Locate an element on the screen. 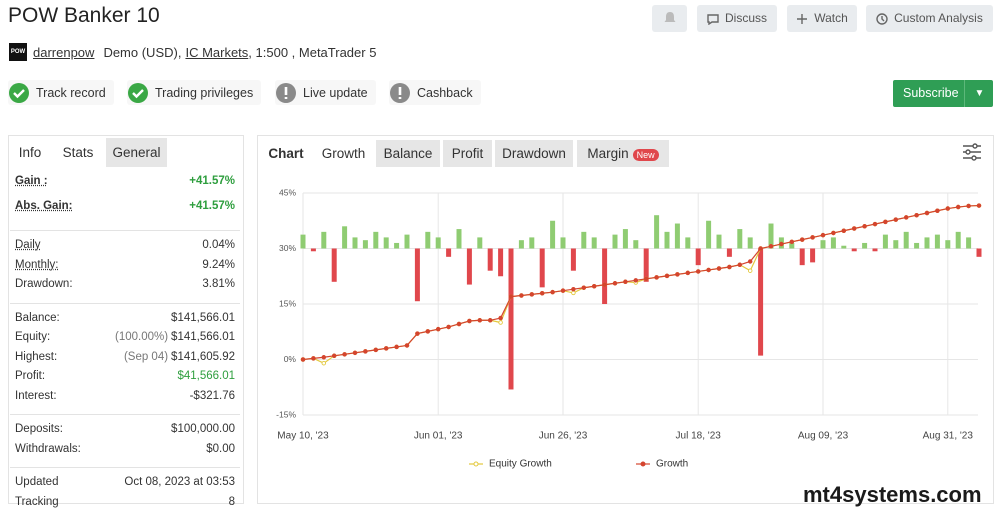  stat-label: Highest: is located at coordinates (36, 356).